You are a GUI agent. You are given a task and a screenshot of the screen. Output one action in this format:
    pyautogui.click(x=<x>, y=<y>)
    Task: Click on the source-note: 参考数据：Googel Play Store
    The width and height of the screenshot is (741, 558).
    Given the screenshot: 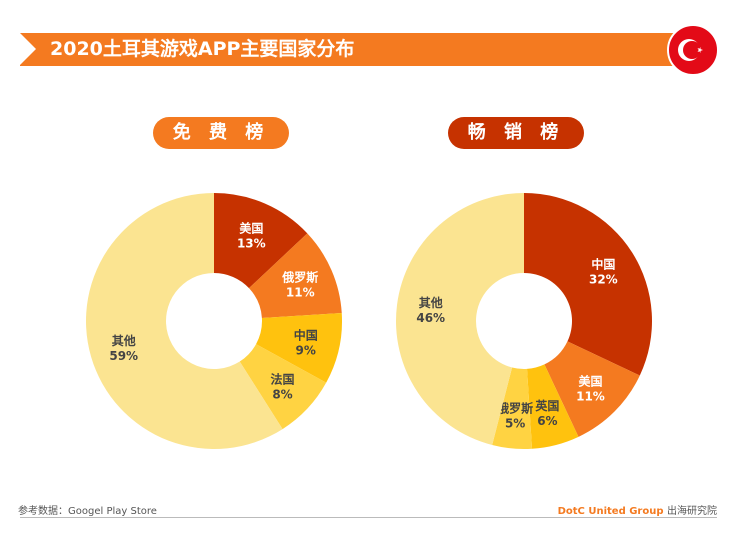 What is the action you would take?
    pyautogui.click(x=87, y=511)
    